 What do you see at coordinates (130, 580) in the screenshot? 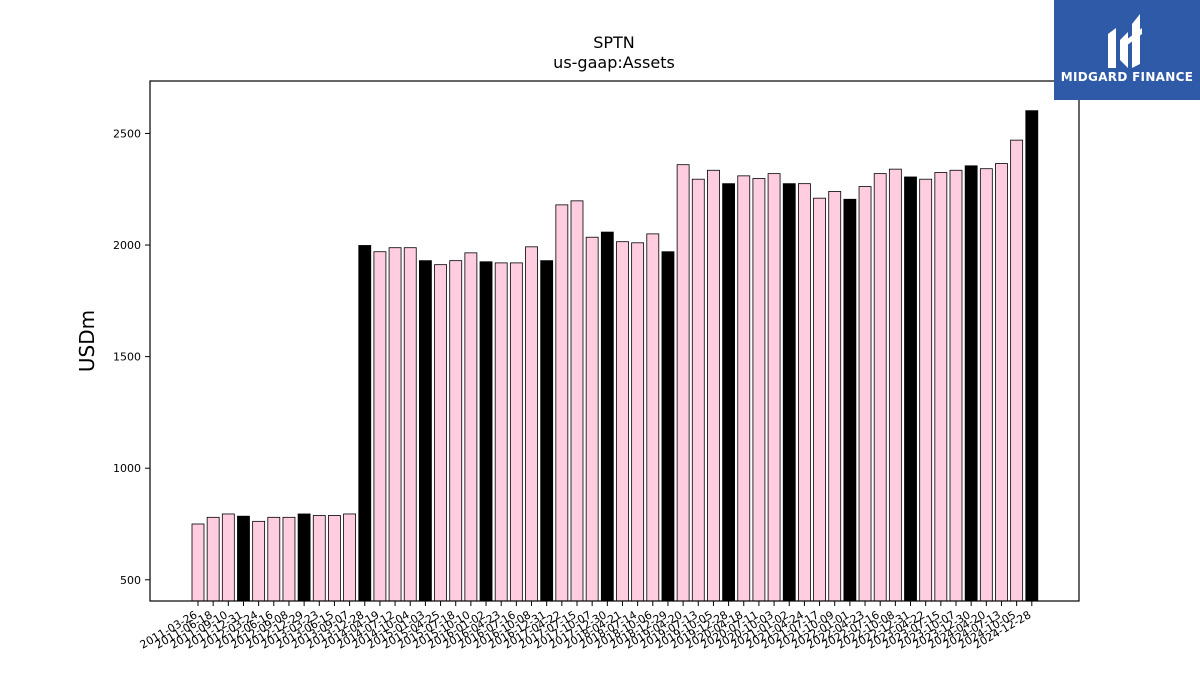
I see `y-tick-label: 500` at bounding box center [130, 580].